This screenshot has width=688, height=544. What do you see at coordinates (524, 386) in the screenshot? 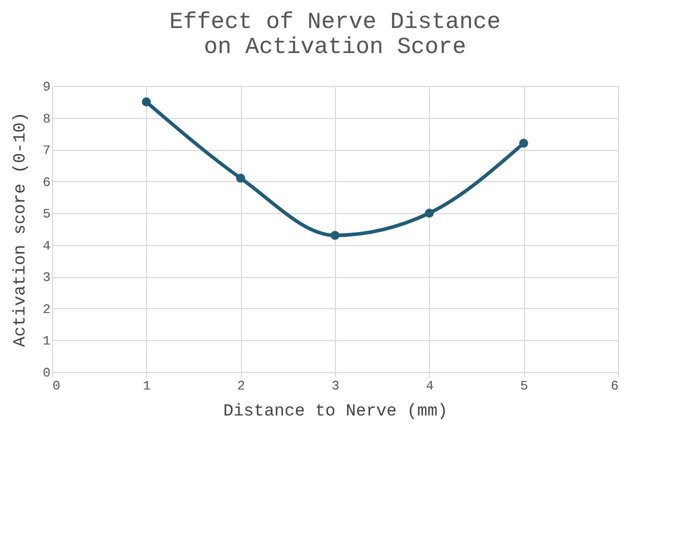
I see `x-tick-label: 5` at bounding box center [524, 386].